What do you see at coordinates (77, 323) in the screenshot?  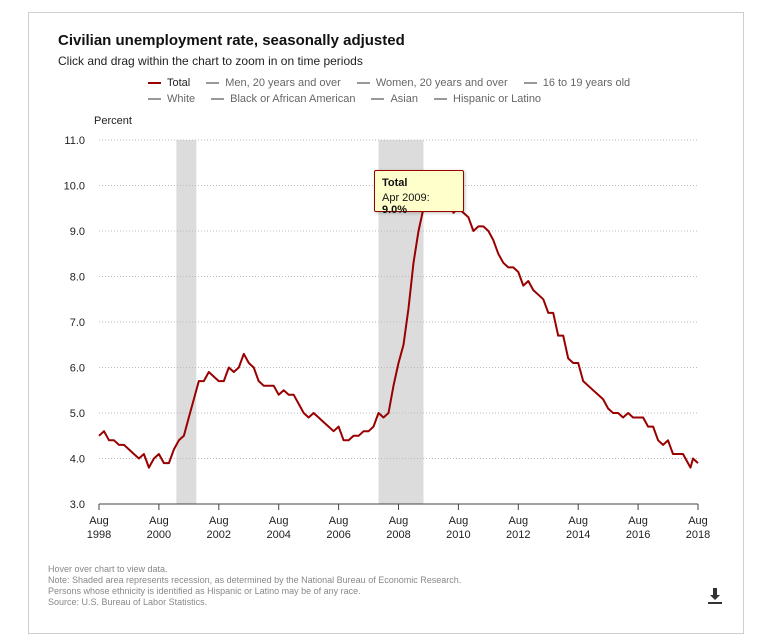 I see `y-tick-label: 7.0` at bounding box center [77, 323].